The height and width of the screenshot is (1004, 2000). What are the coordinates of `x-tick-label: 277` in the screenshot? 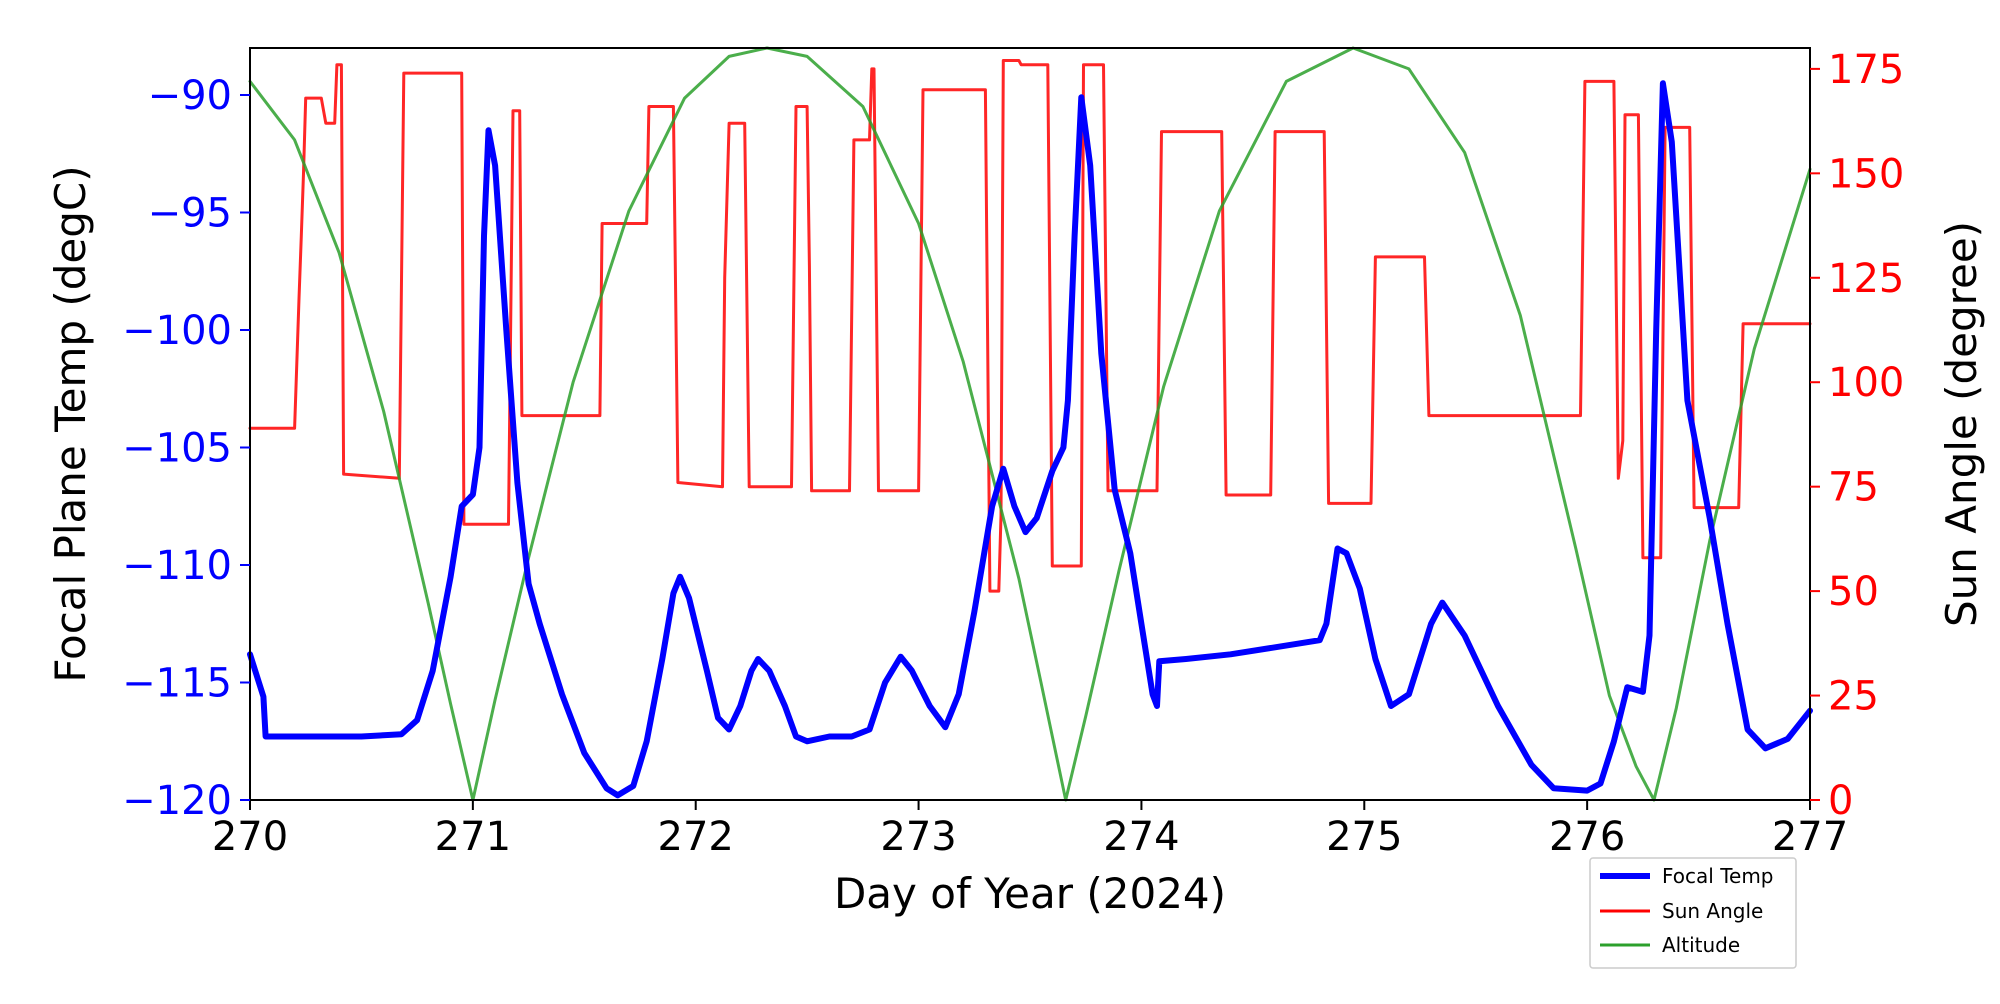 It's located at (1810, 837).